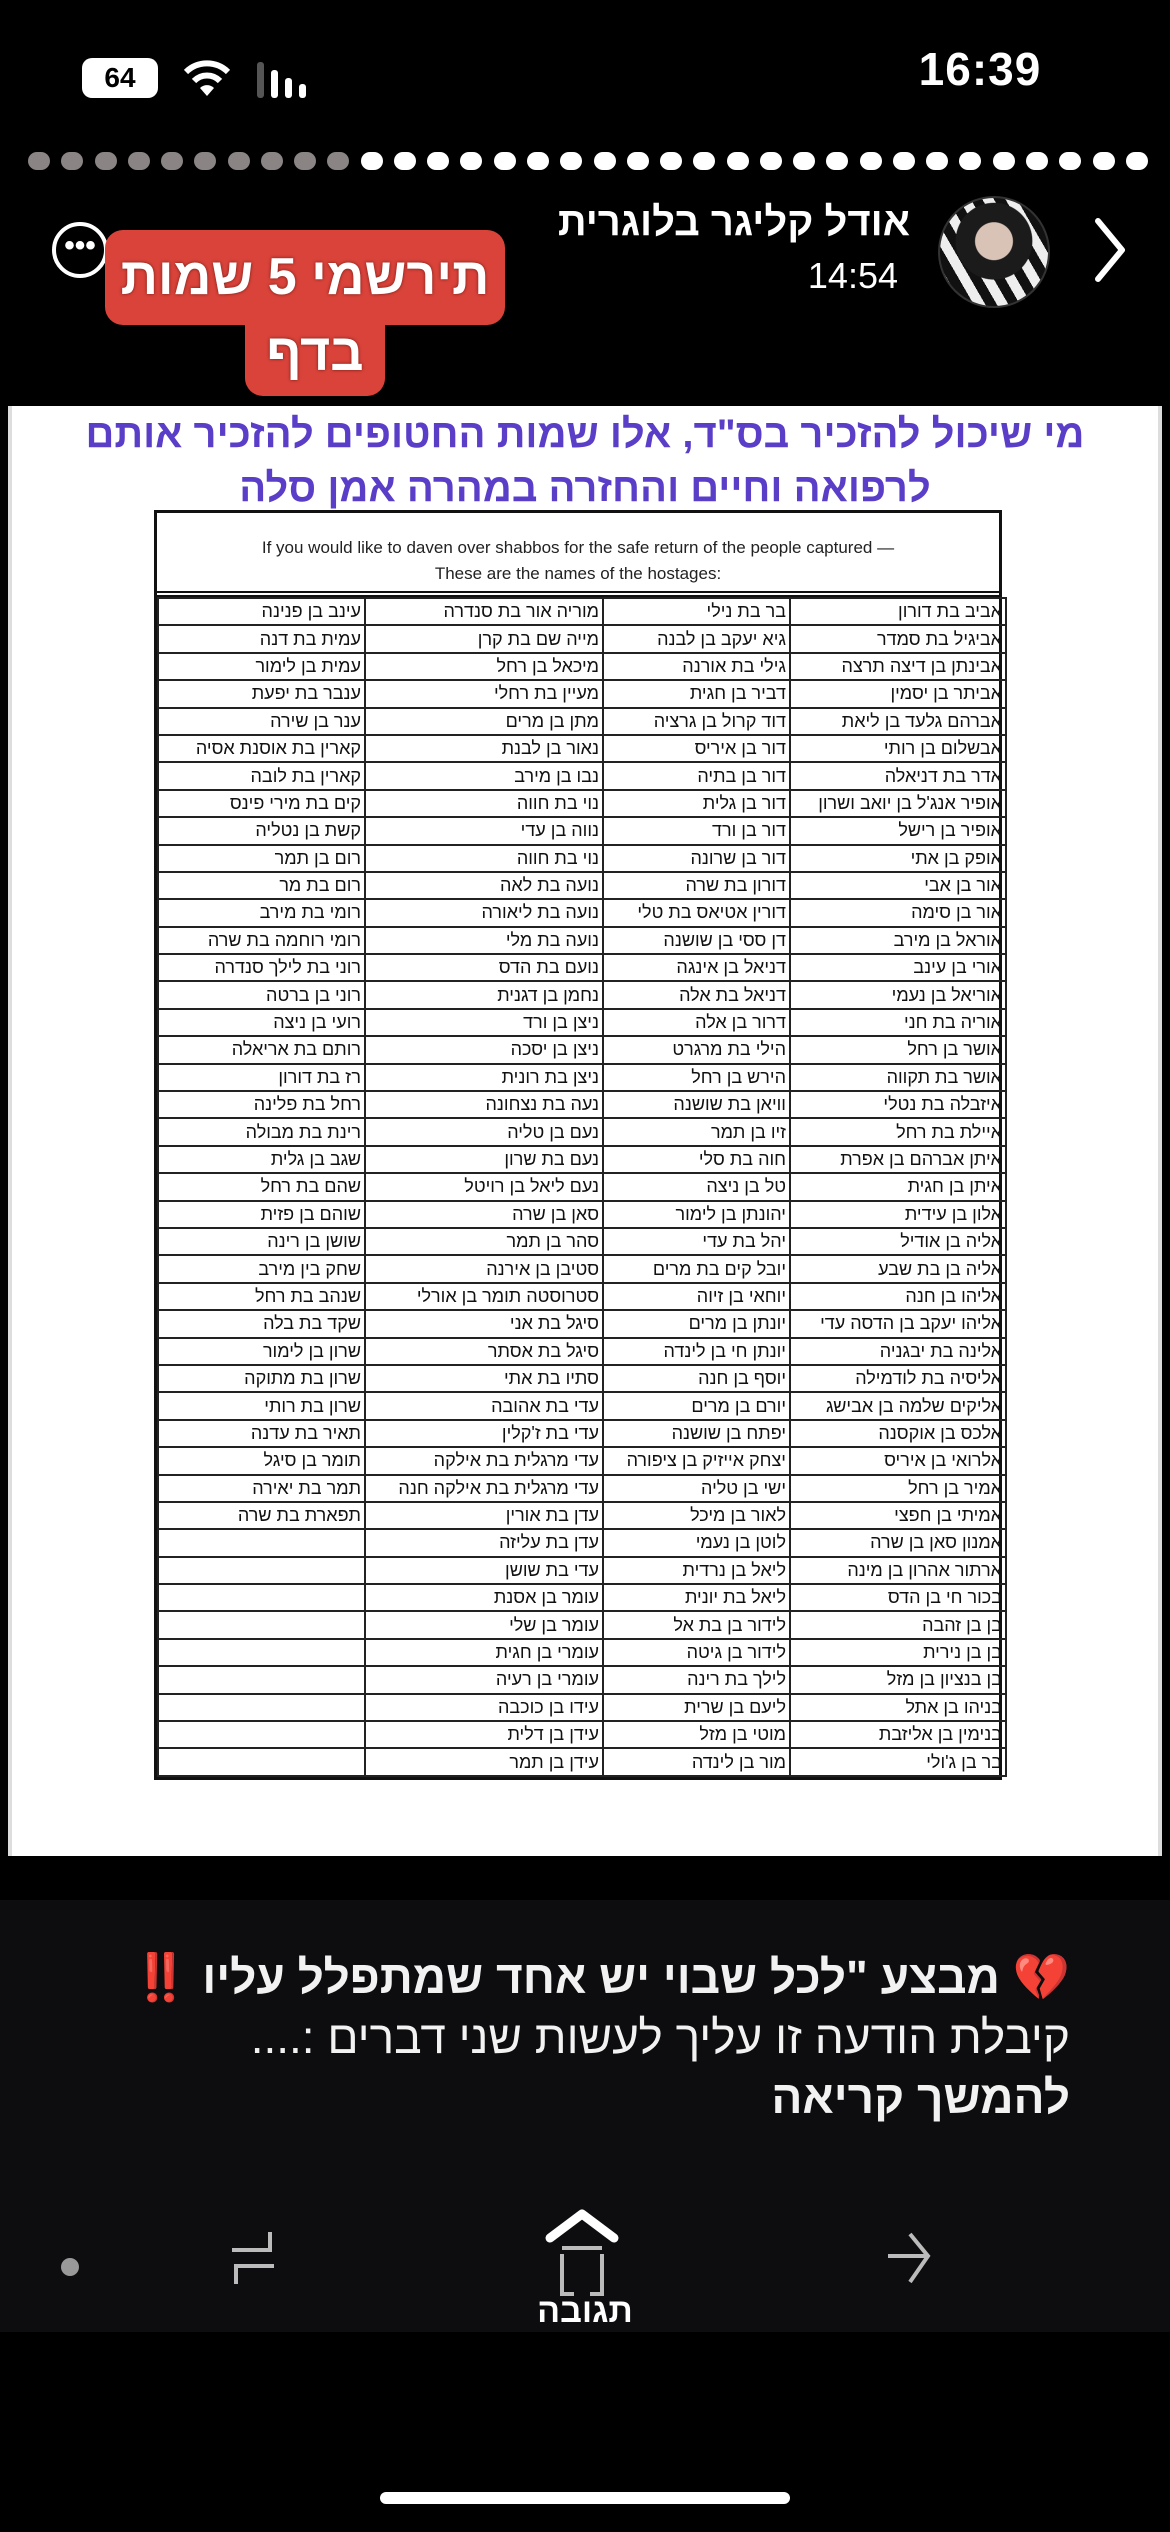  What do you see at coordinates (585, 2498) in the screenshot?
I see `home-indicator` at bounding box center [585, 2498].